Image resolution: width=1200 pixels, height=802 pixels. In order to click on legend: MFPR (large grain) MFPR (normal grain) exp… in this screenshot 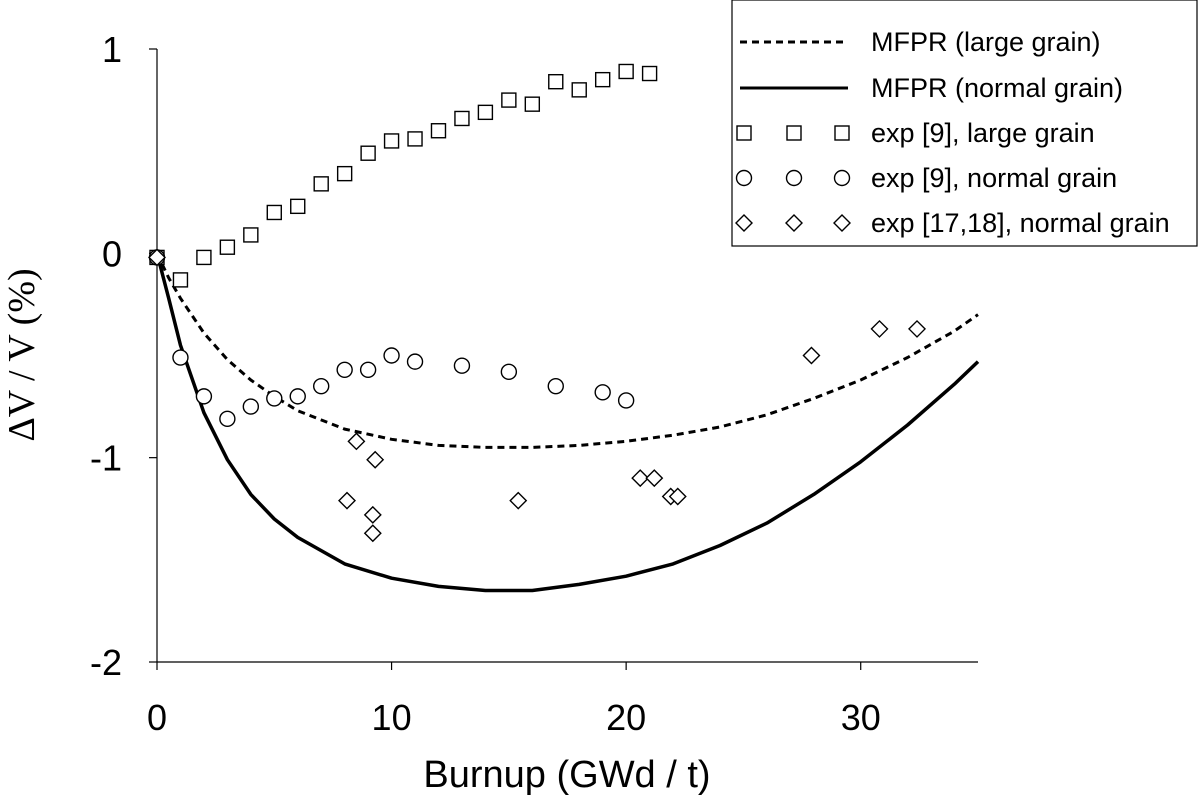, I will do `click(964, 123)`.